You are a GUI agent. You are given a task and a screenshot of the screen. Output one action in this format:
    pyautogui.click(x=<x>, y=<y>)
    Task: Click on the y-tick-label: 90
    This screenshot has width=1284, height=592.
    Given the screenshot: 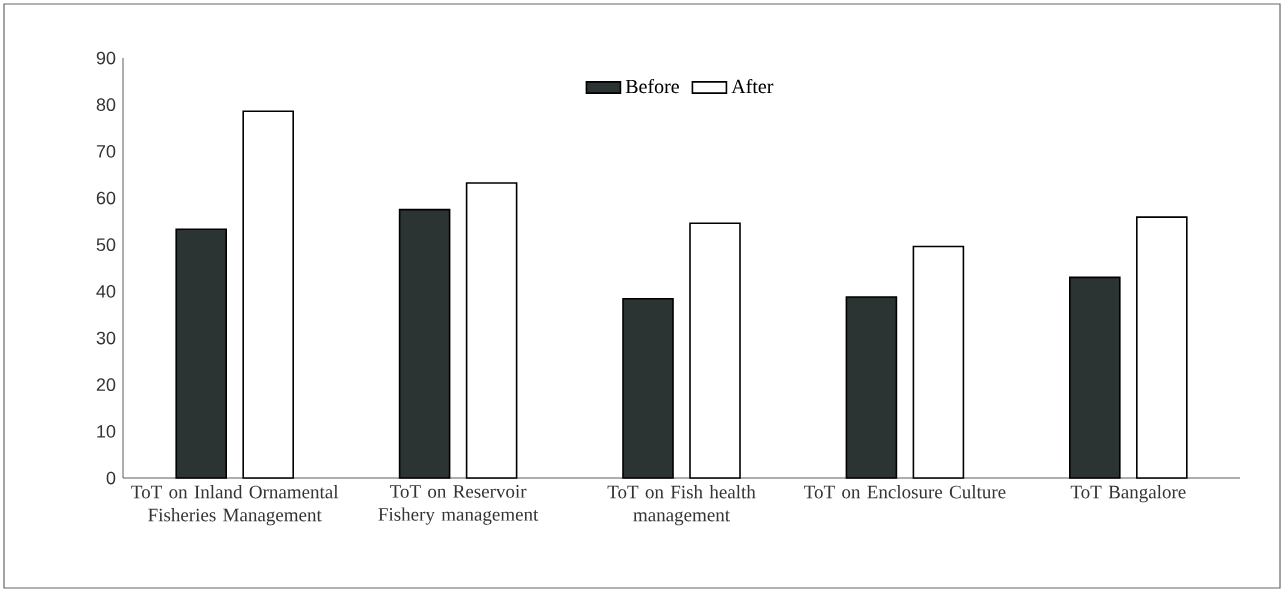 What is the action you would take?
    pyautogui.click(x=106, y=58)
    